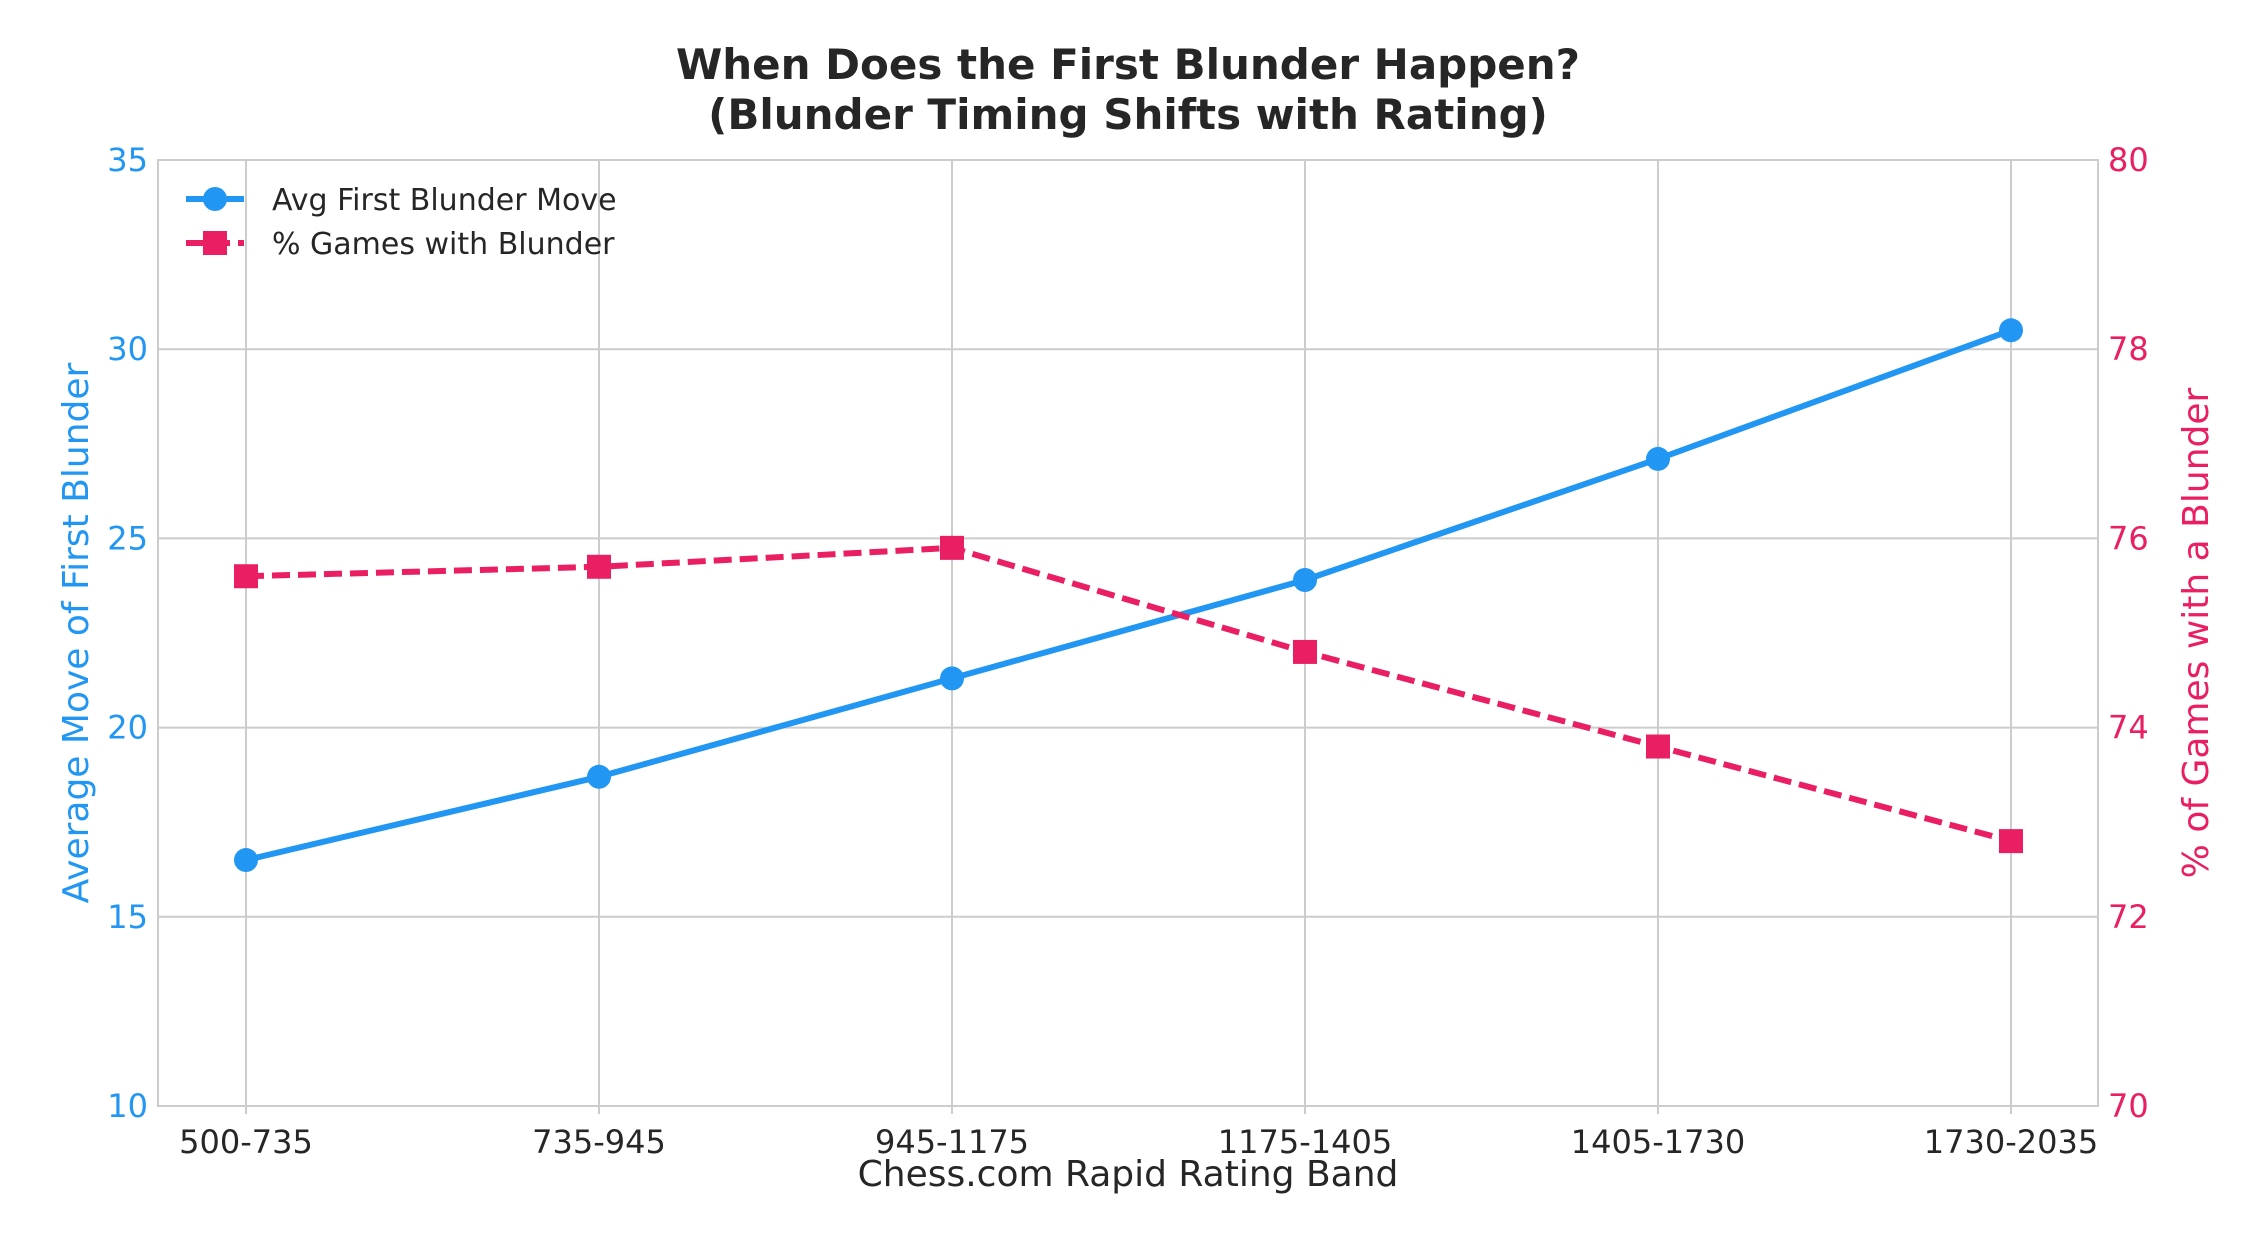  I want to click on y-tick-label-left: 15, so click(127, 917).